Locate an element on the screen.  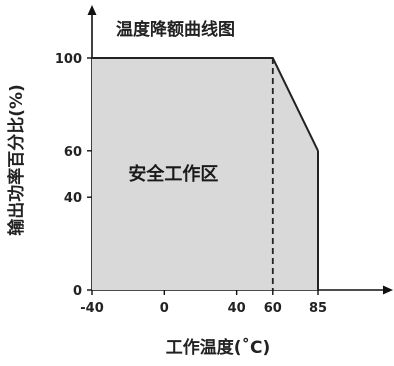
y-axis-arrow-icon is located at coordinates (92, 10).